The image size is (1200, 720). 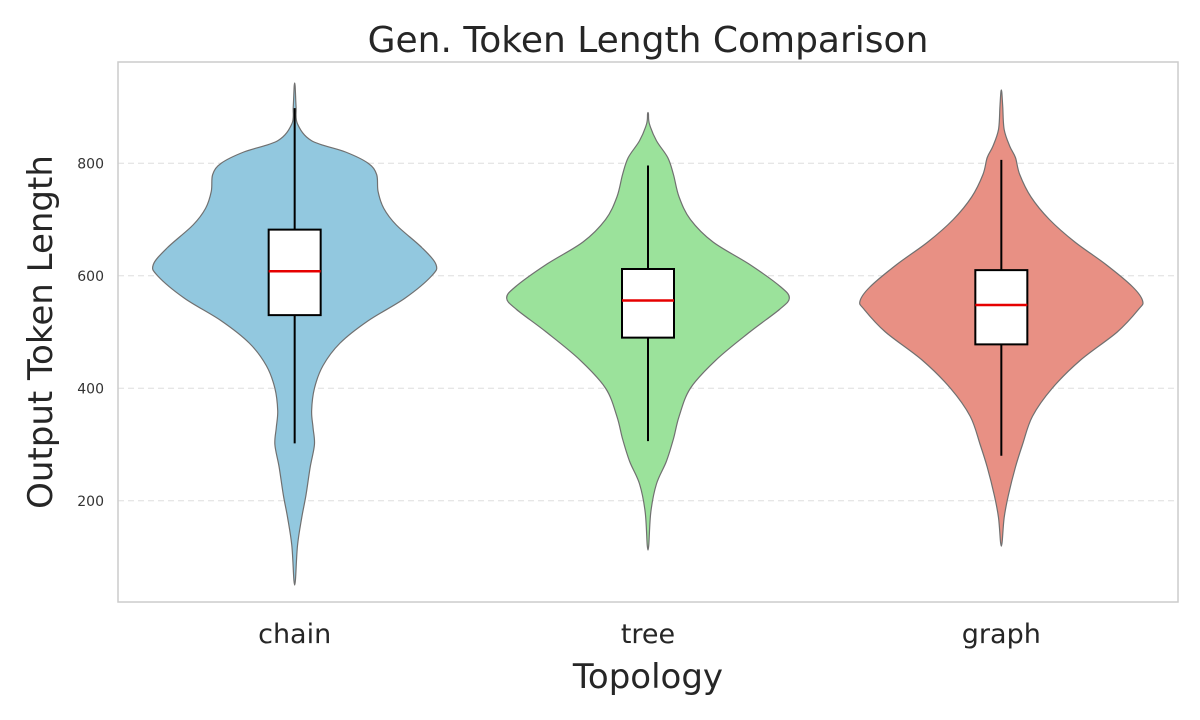 I want to click on y-tick-200: 200, so click(x=90, y=502).